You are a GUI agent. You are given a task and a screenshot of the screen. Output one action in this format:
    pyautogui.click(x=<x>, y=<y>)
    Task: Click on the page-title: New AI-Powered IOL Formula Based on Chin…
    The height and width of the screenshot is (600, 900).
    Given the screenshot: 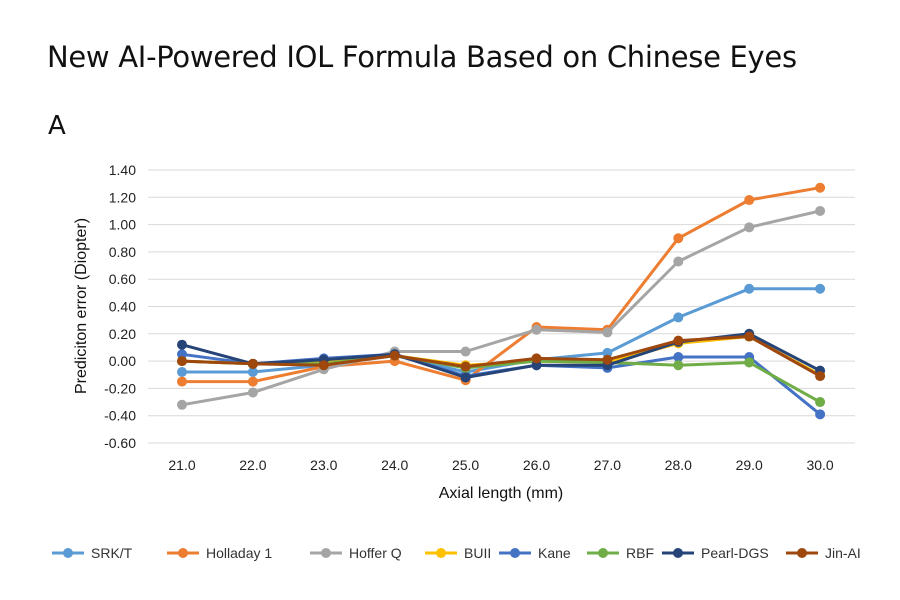 What is the action you would take?
    pyautogui.click(x=422, y=57)
    